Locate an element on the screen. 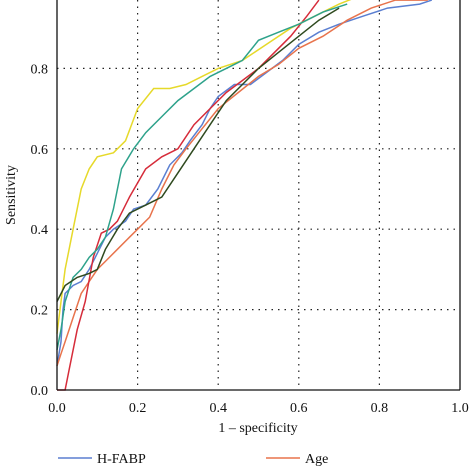 Image resolution: width=474 pixels, height=474 pixels. x-tick-label: 0.4 is located at coordinates (218, 408).